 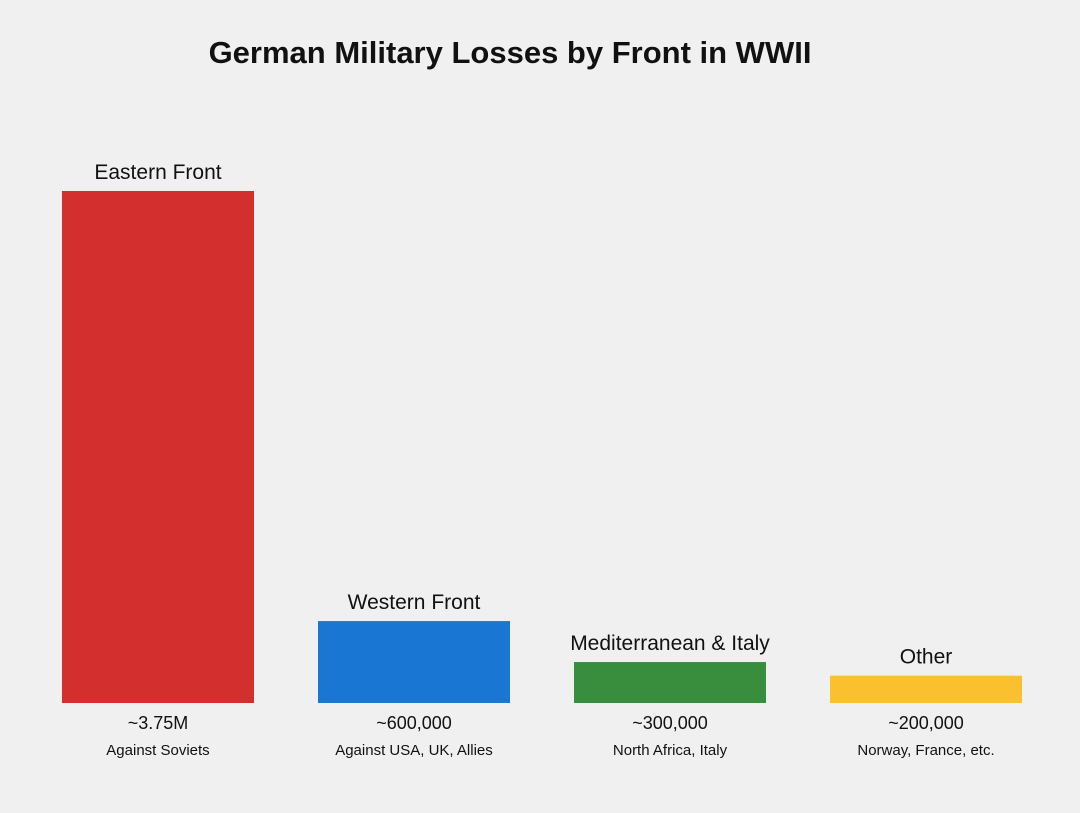 I want to click on bar-mediterranean-and-italy, so click(x=670, y=682).